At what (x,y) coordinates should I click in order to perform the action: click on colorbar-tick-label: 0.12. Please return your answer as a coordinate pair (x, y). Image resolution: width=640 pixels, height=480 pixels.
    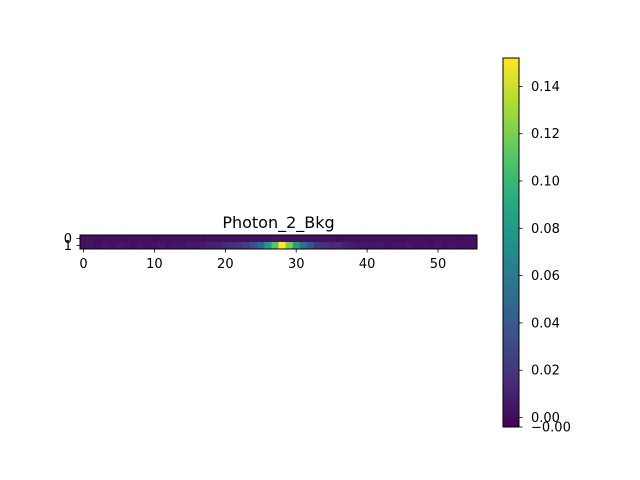
    Looking at the image, I should click on (545, 134).